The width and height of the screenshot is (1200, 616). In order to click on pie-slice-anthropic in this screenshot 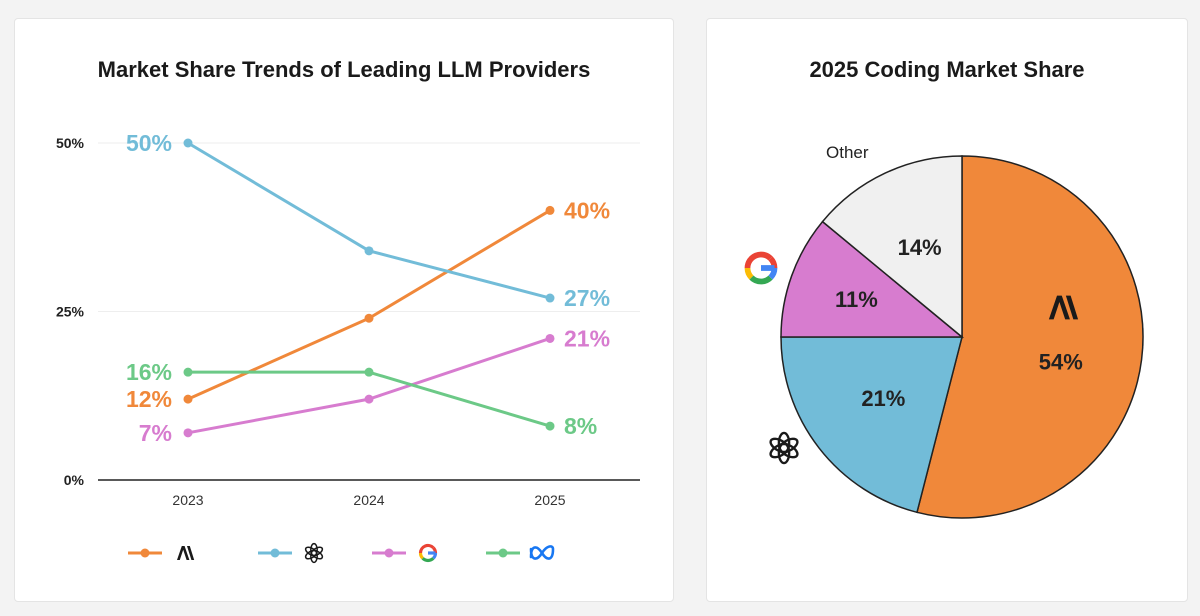, I will do `click(1030, 337)`.